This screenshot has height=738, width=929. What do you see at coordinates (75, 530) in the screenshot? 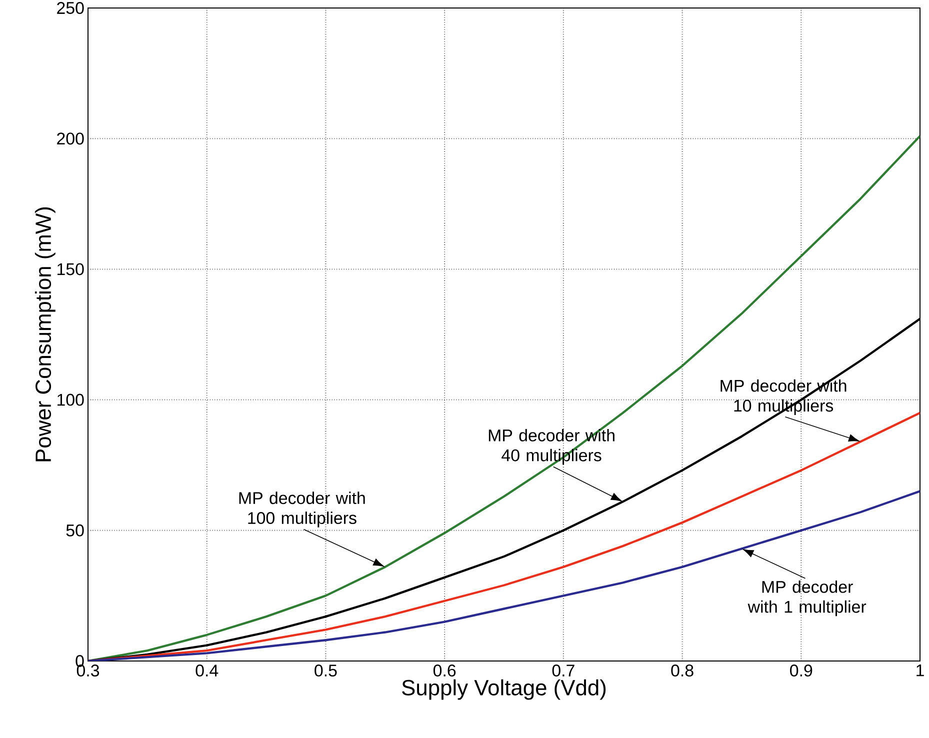
I see `y-tick-label: 50` at bounding box center [75, 530].